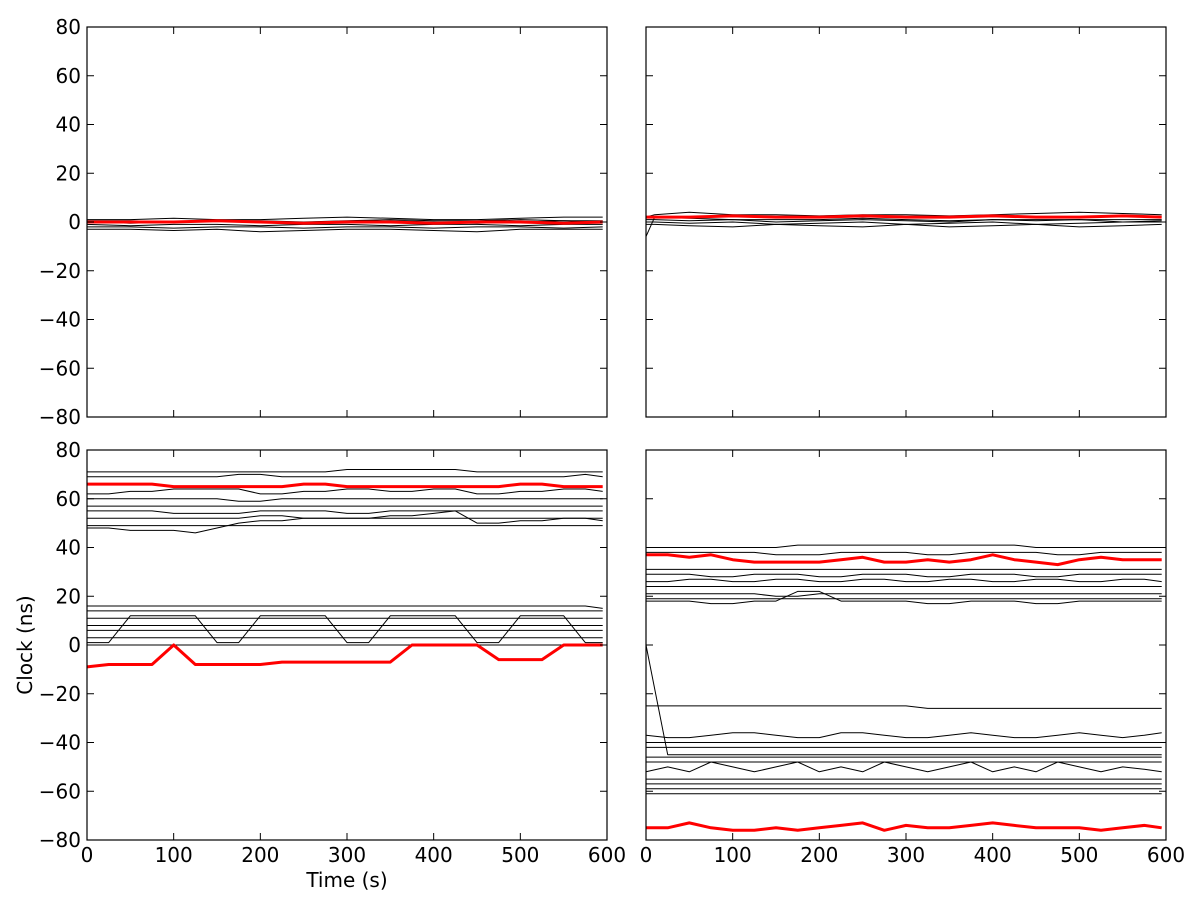  What do you see at coordinates (346, 880) in the screenshot?
I see `x-axis-label: Time (s)` at bounding box center [346, 880].